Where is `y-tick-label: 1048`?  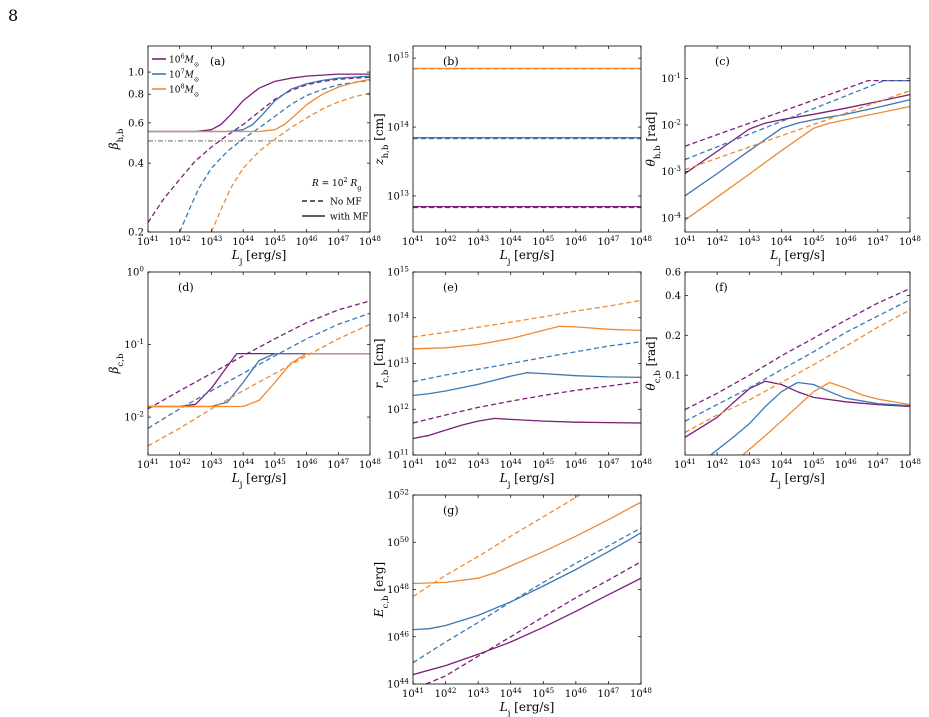 y-tick-label: 1048 is located at coordinates (398, 589).